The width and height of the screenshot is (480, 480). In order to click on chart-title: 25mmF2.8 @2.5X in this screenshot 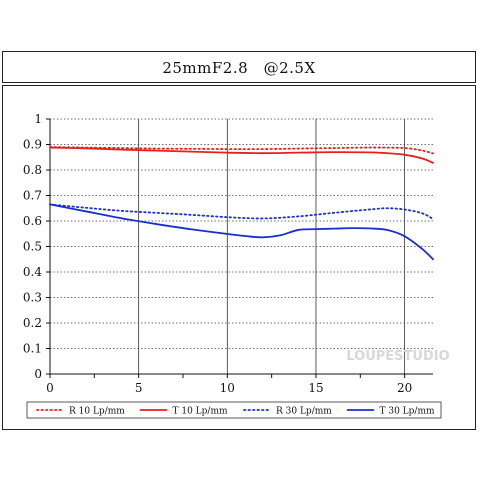, I will do `click(239, 67)`.